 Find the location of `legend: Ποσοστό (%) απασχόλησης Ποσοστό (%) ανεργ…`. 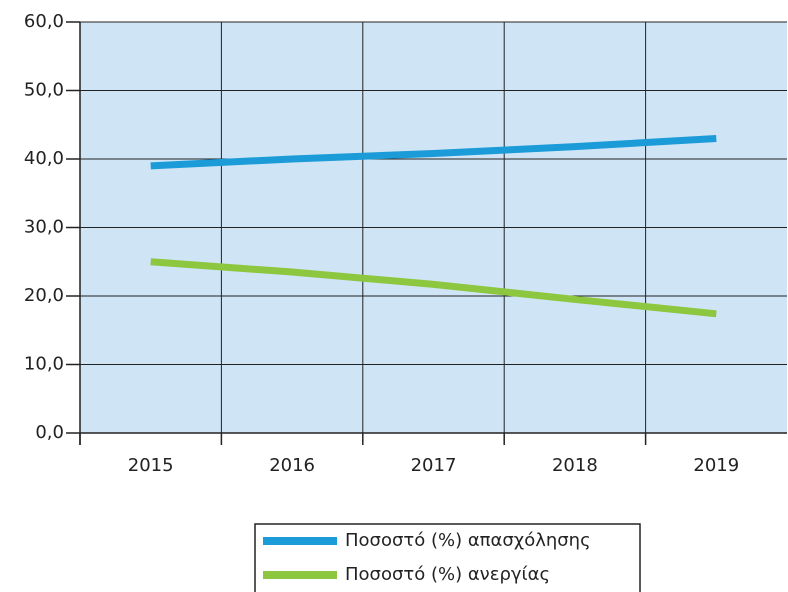

legend: Ποσοστό (%) απασχόλησης Ποσοστό (%) ανεργ… is located at coordinates (447, 557).